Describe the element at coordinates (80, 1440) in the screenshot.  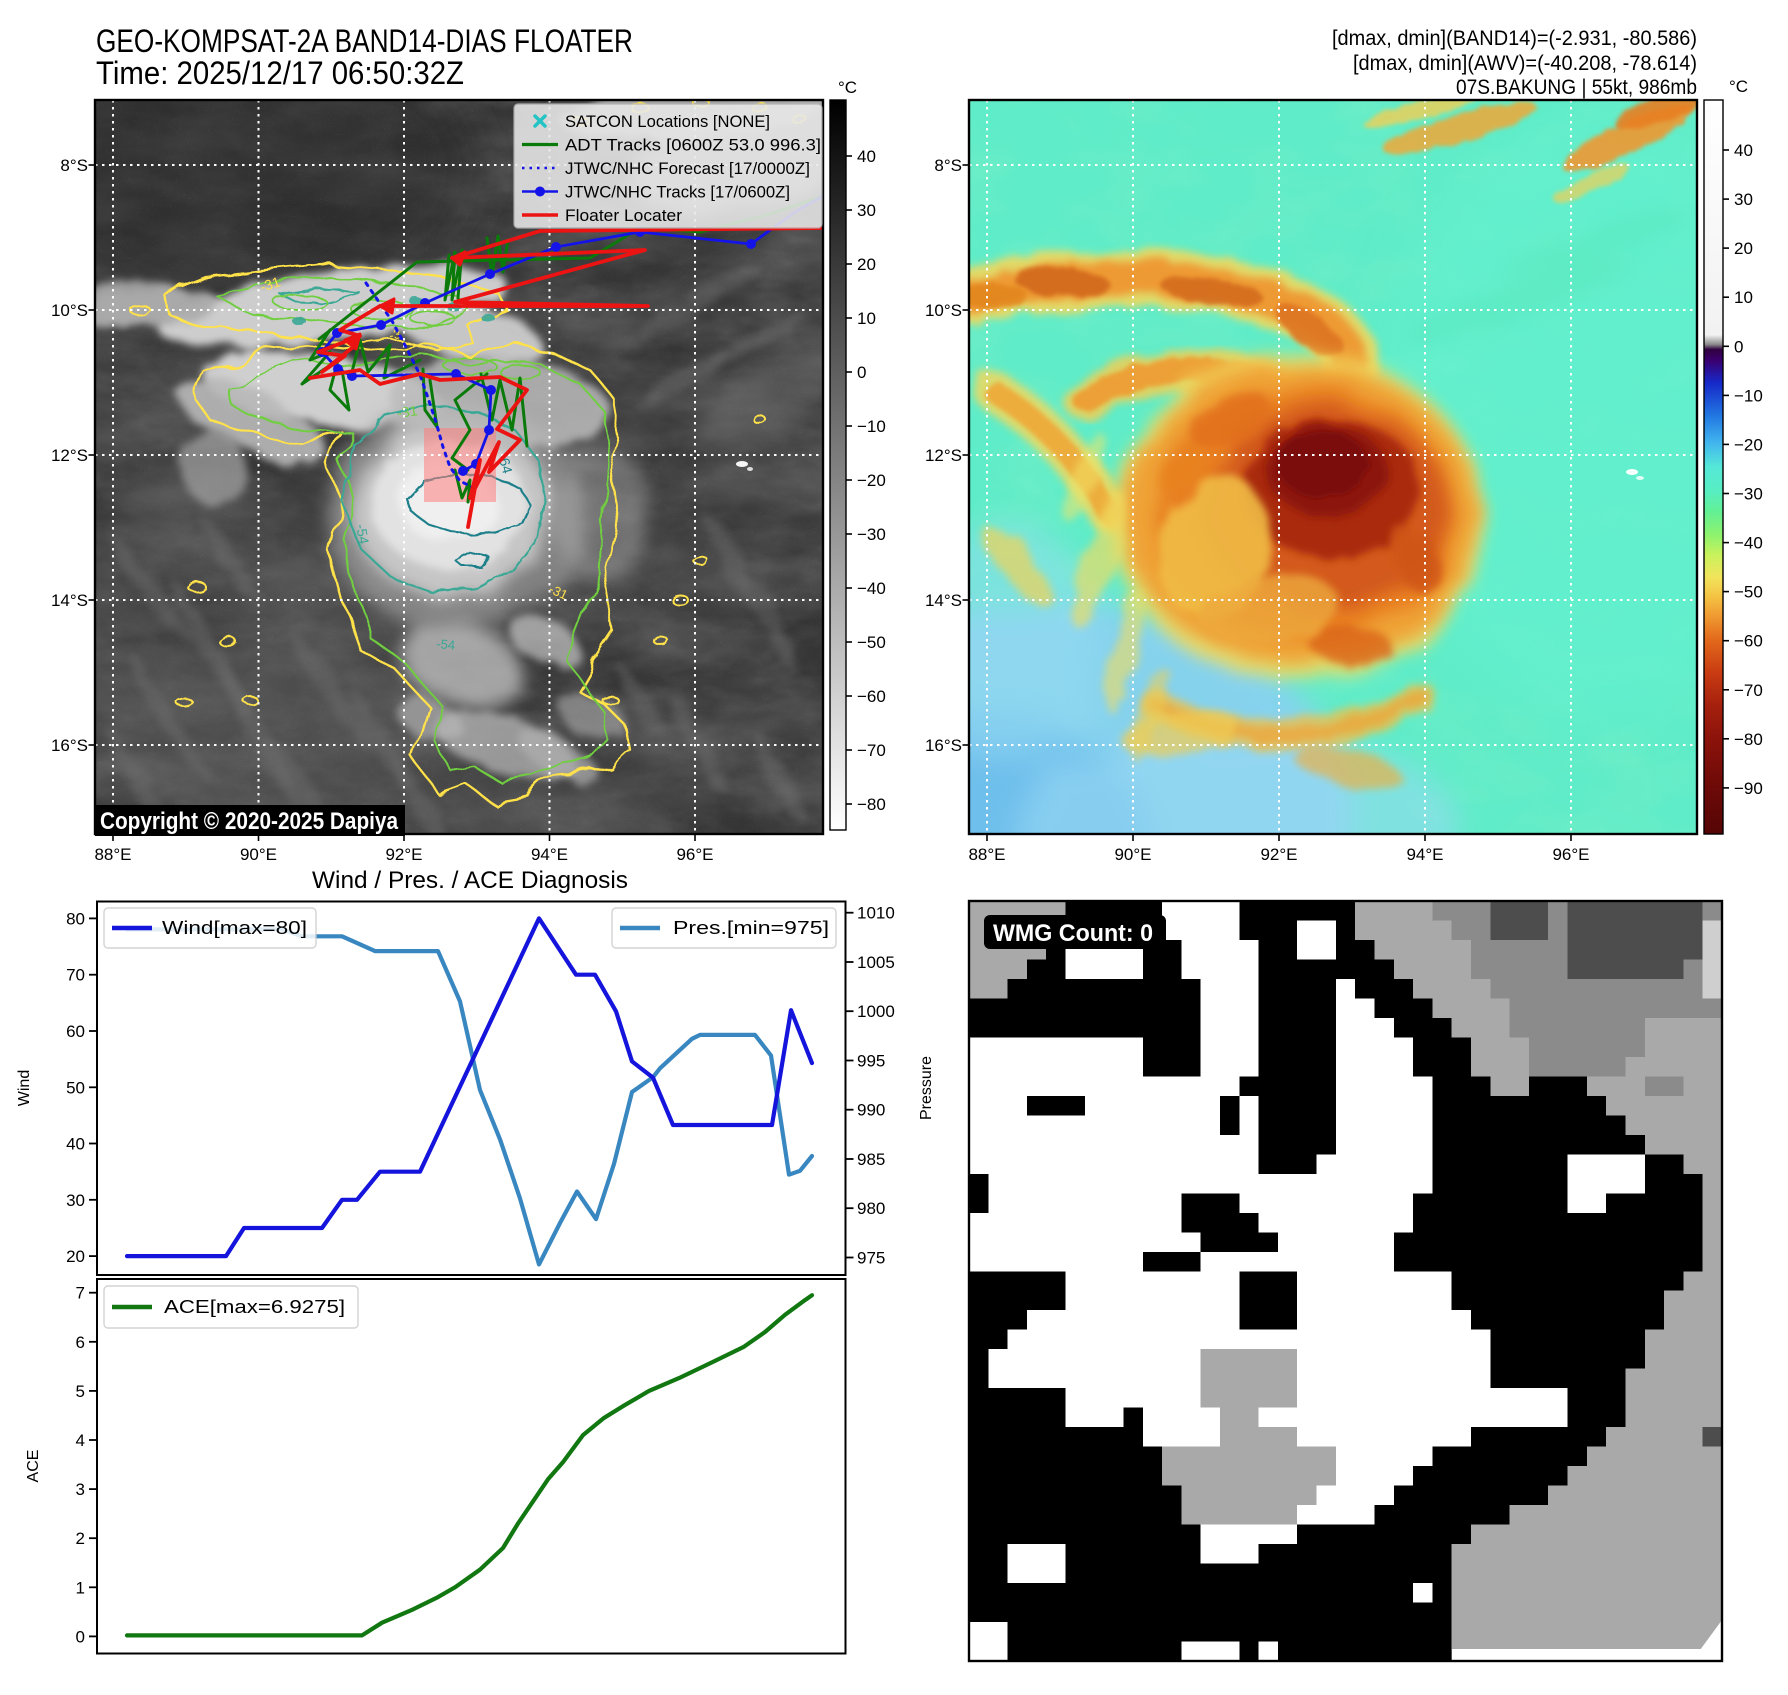
I see `svg-text: 4` at that location.